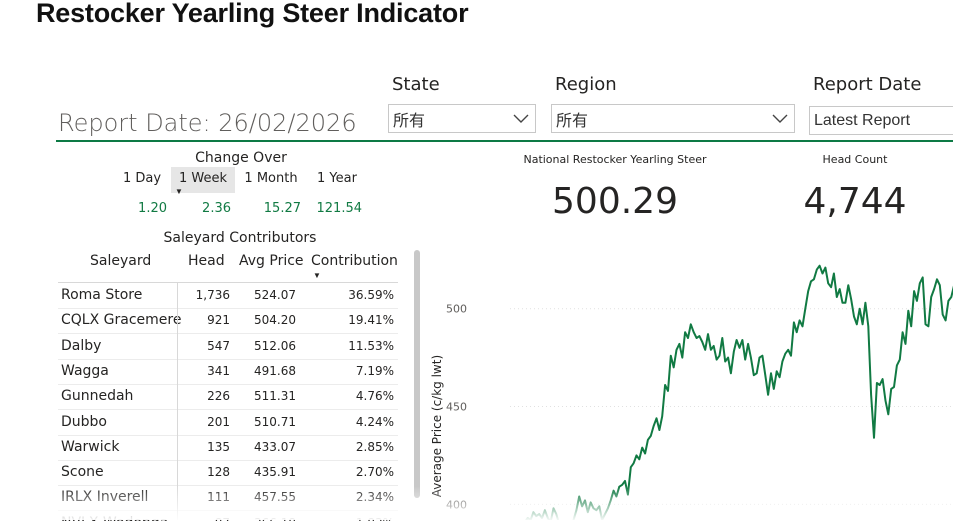 The image size is (953, 521). I want to click on region-dropdown-value: 所有, so click(572, 121).